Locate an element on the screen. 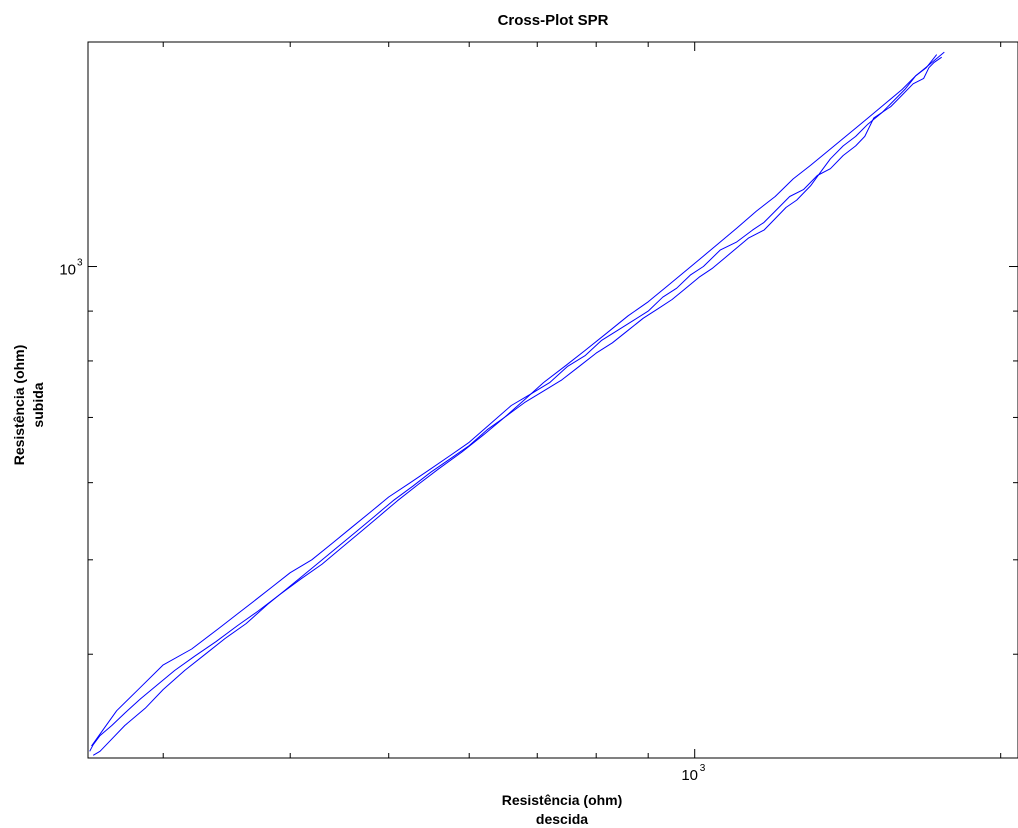 The image size is (1018, 828). y-tick-label: 10 is located at coordinates (67, 270).